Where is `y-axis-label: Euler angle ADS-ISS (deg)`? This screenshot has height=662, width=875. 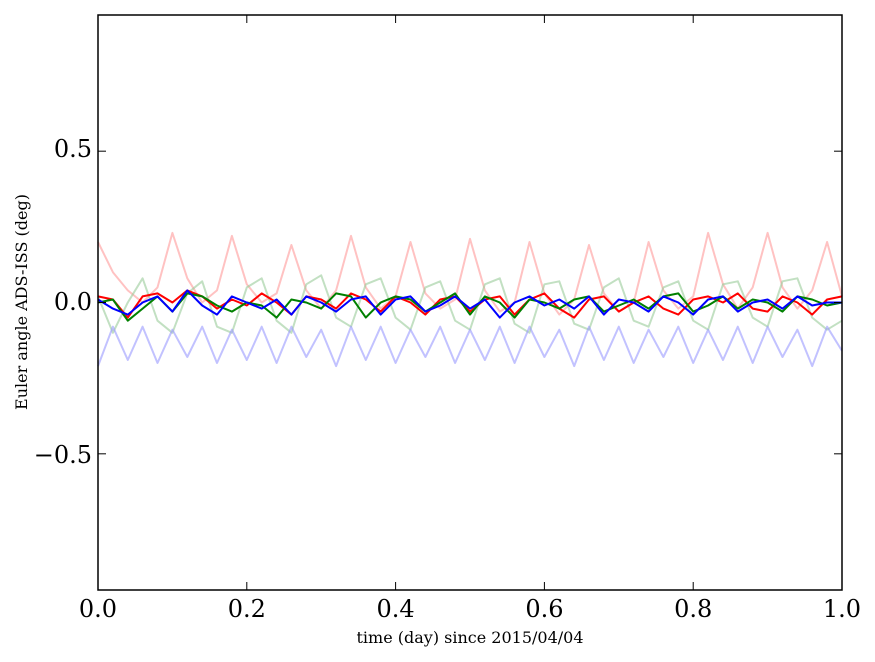
y-axis-label: Euler angle ADS-ISS (deg) is located at coordinates (21, 302).